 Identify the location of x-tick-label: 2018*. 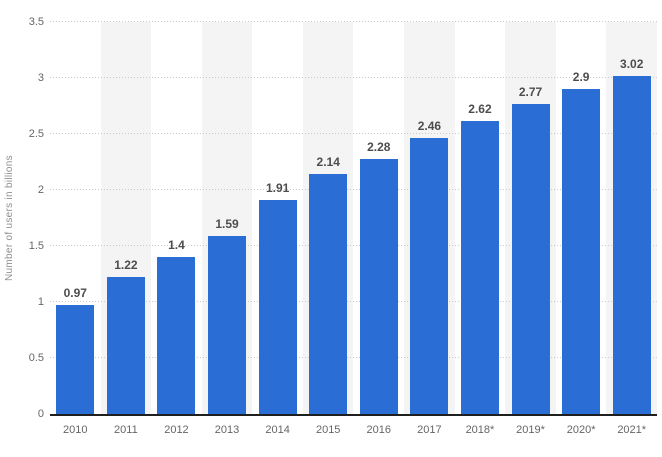
(480, 430).